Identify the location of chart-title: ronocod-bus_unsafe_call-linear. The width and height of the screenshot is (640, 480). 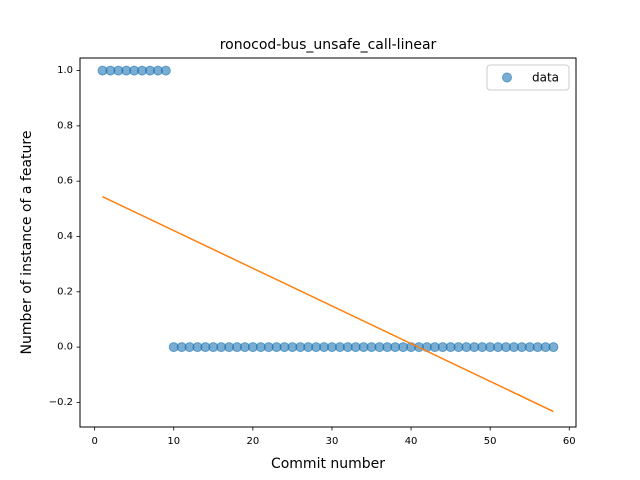
(328, 45).